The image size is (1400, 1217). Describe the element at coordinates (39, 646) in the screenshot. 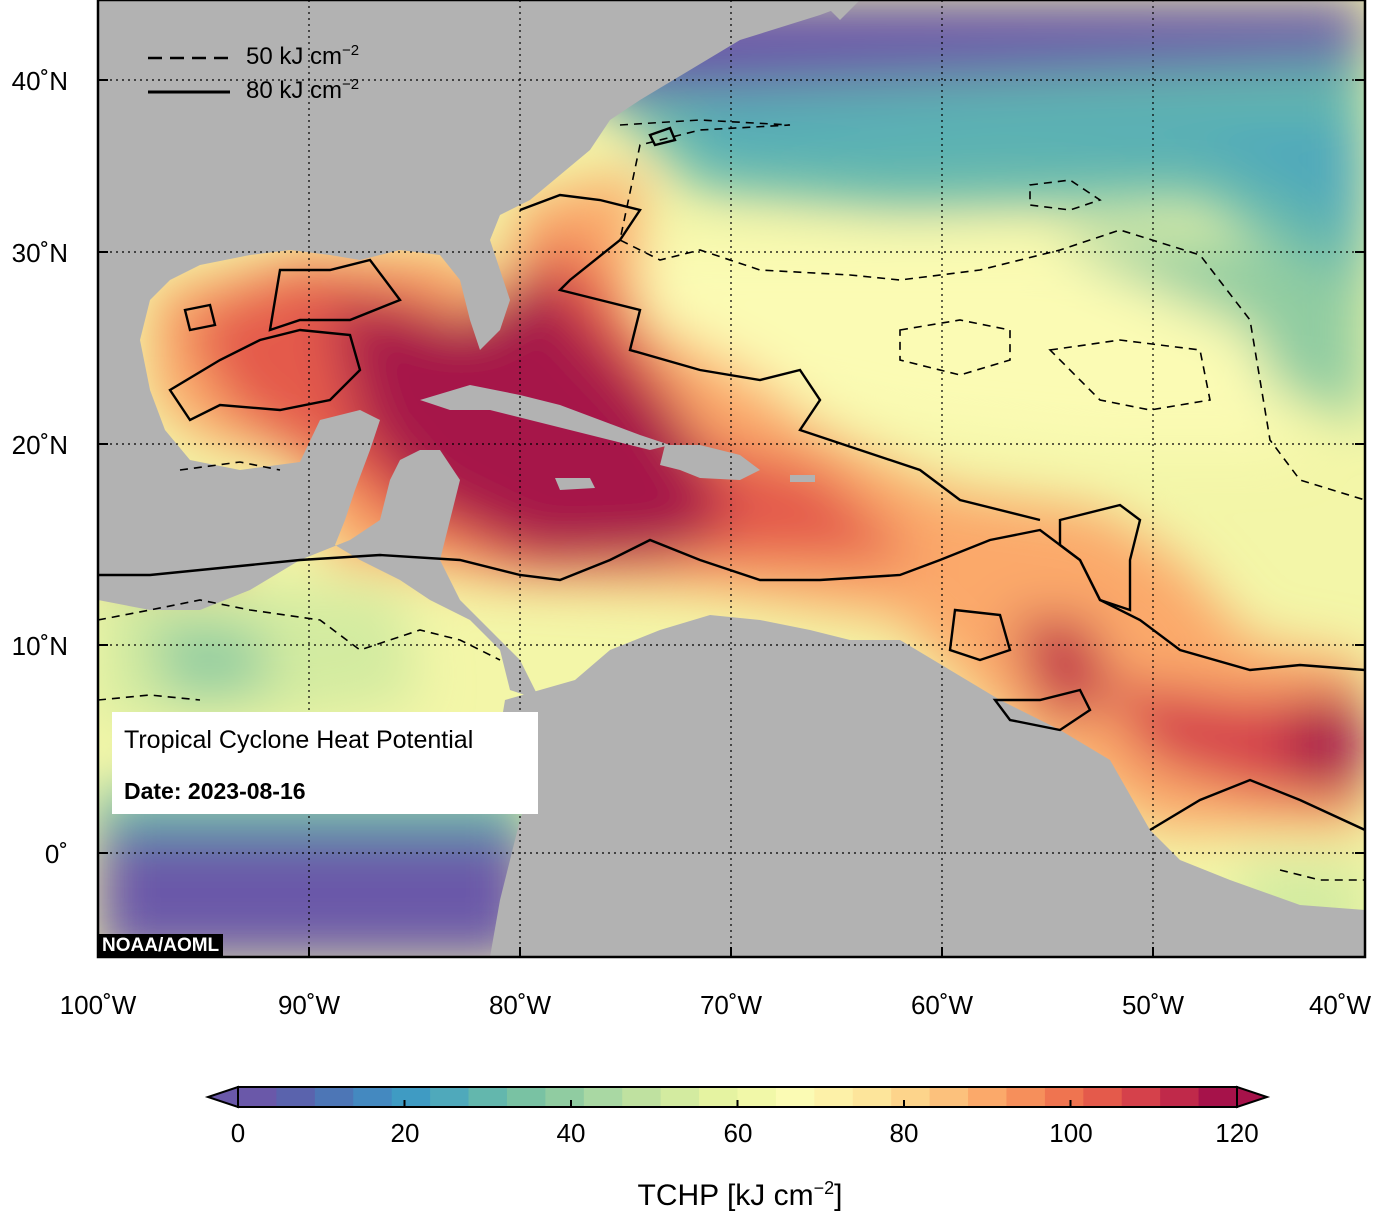

I see `lat-label-10n: 10˚N` at that location.